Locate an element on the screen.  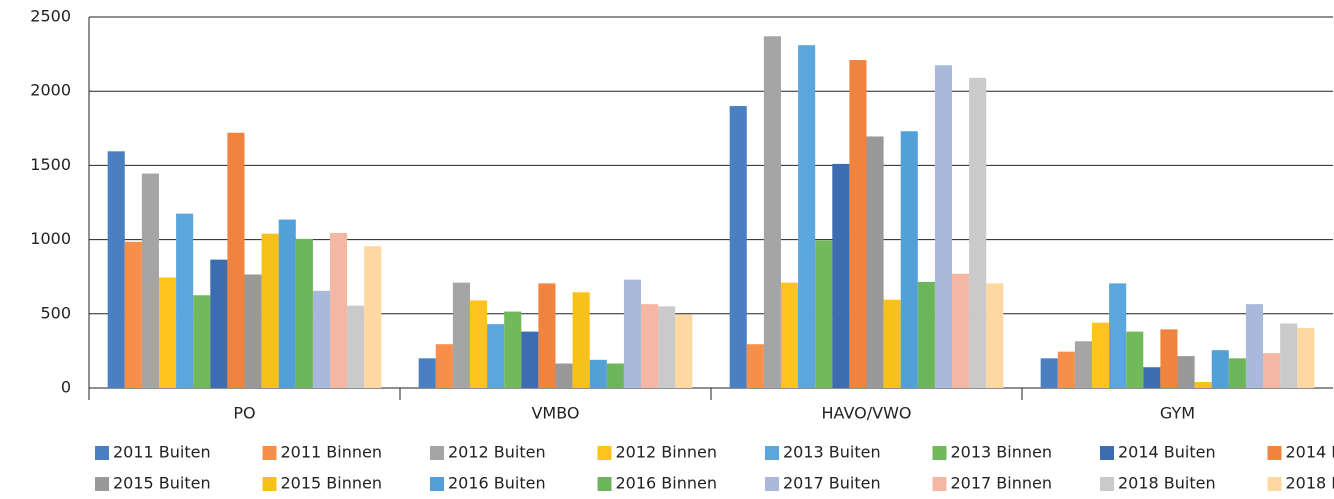
legend-label: 2013 Binnen is located at coordinates (1002, 452).